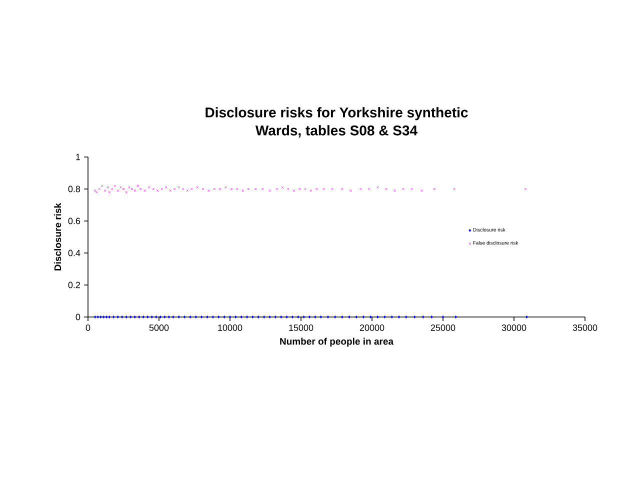  I want to click on y-tick-label: 0.8, so click(74, 189).